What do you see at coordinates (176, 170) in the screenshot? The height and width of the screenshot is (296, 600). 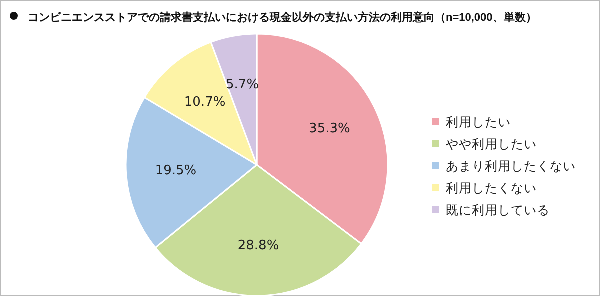 I see `data-label: 19.5%` at bounding box center [176, 170].